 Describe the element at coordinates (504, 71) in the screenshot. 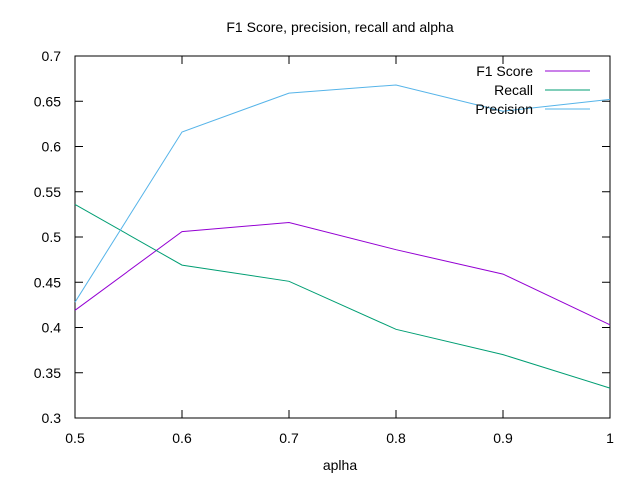

I see `legend-label-f1-score: F1 Score` at that location.